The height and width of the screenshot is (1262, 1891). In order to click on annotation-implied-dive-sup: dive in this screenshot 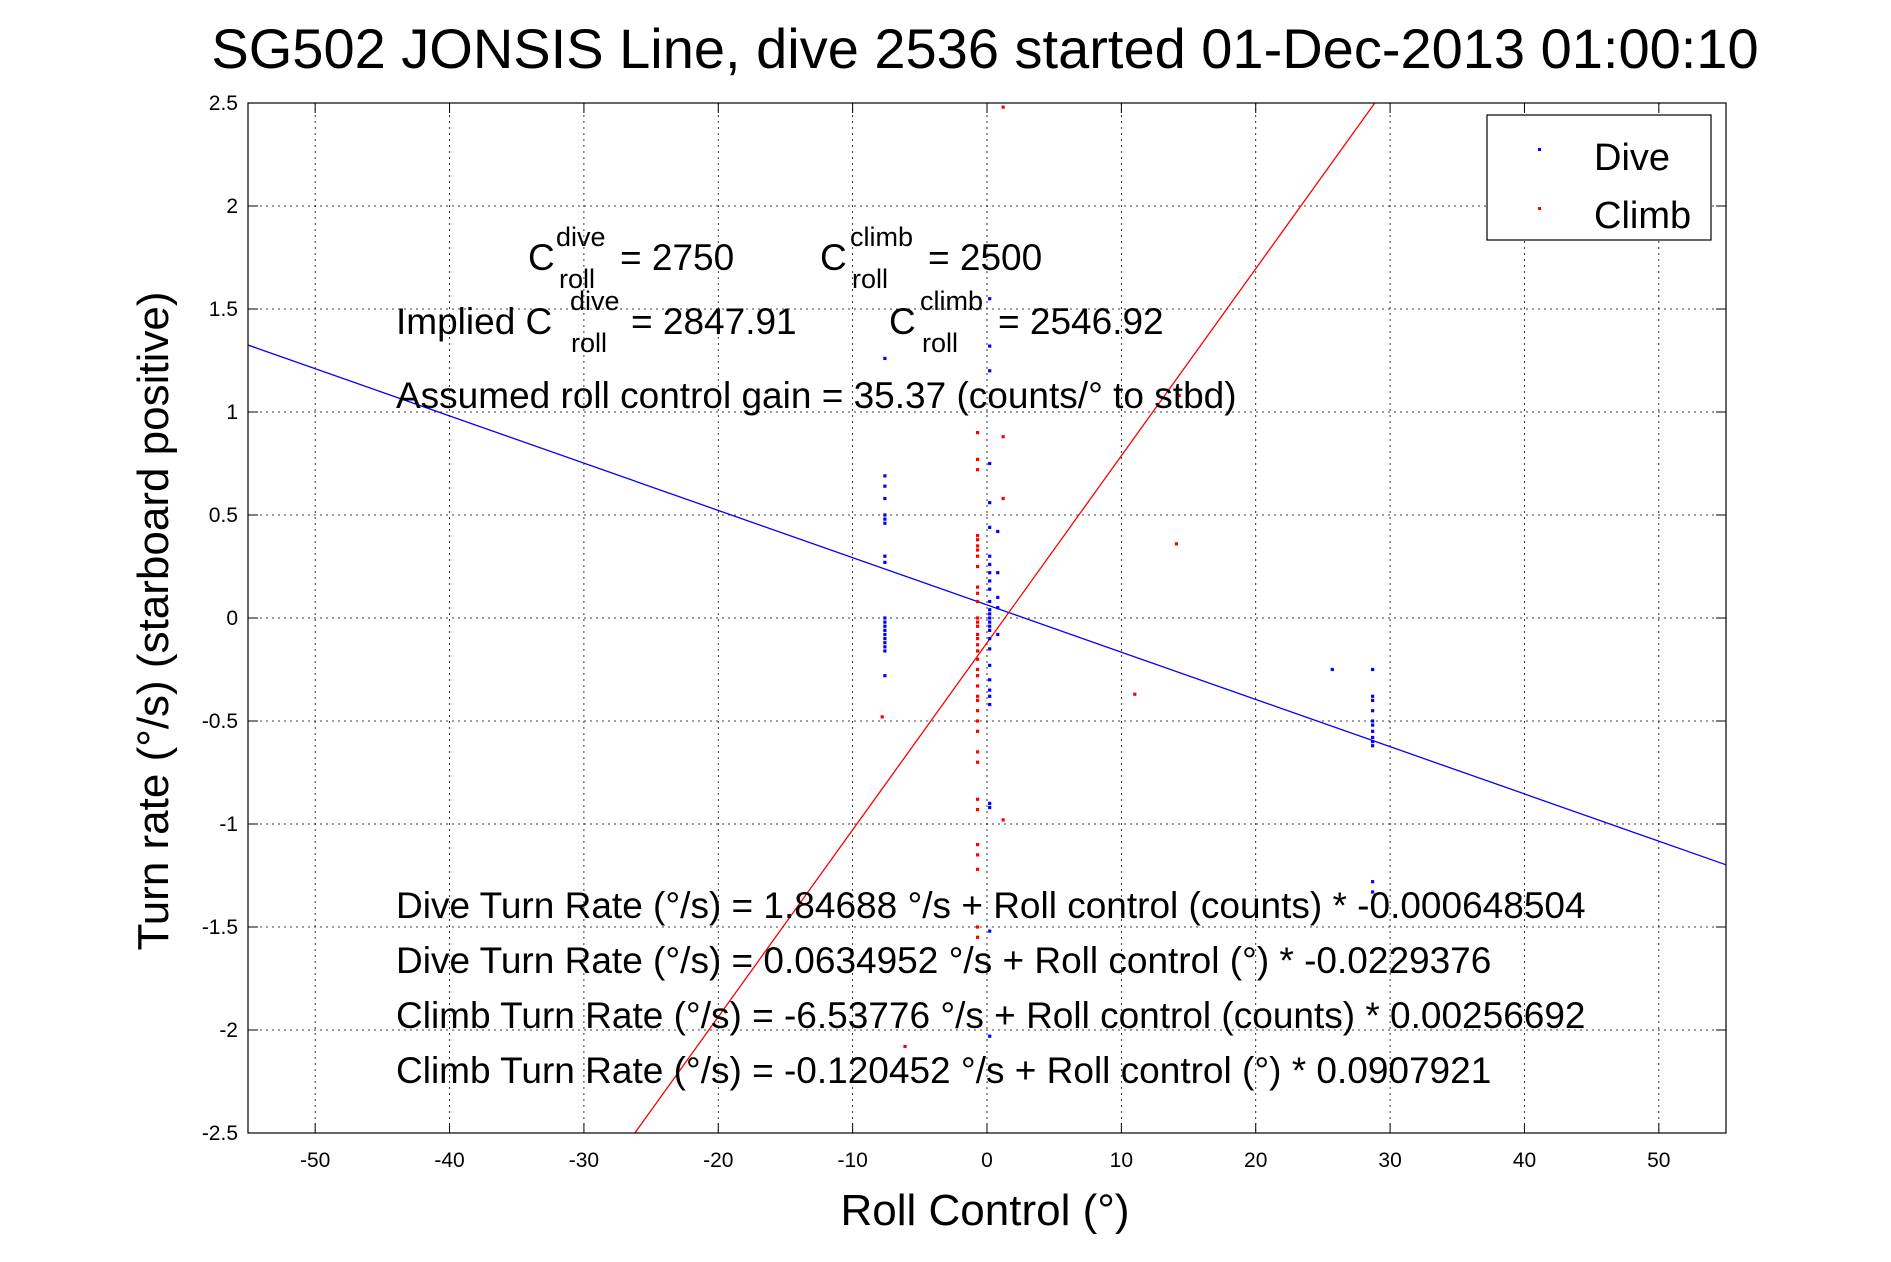, I will do `click(595, 301)`.